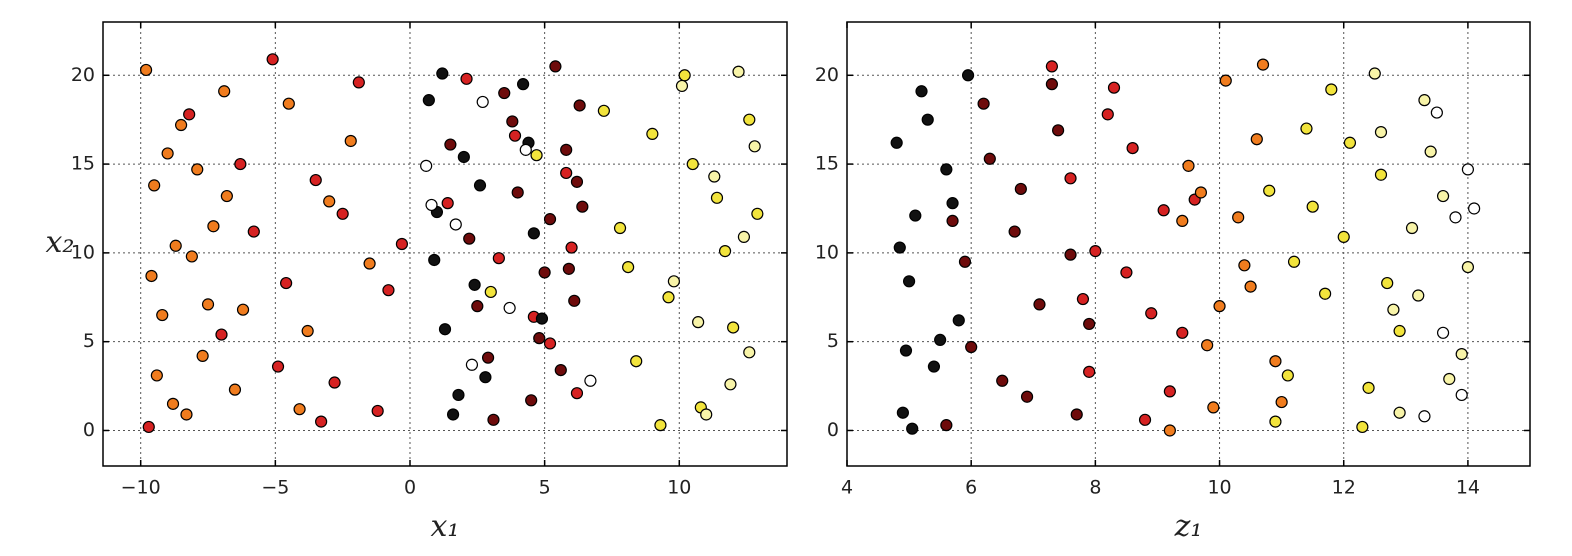 The height and width of the screenshot is (556, 1572). Describe the element at coordinates (60, 242) in the screenshot. I see `y-axis-label: x₂` at that location.